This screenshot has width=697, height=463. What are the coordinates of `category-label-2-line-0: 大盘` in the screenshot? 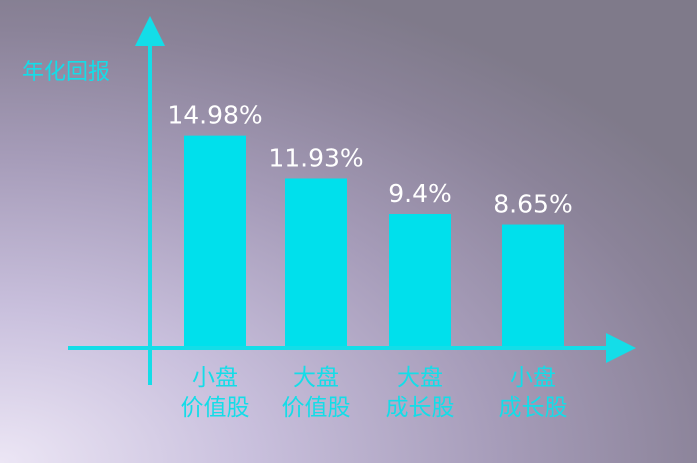 It's located at (420, 378).